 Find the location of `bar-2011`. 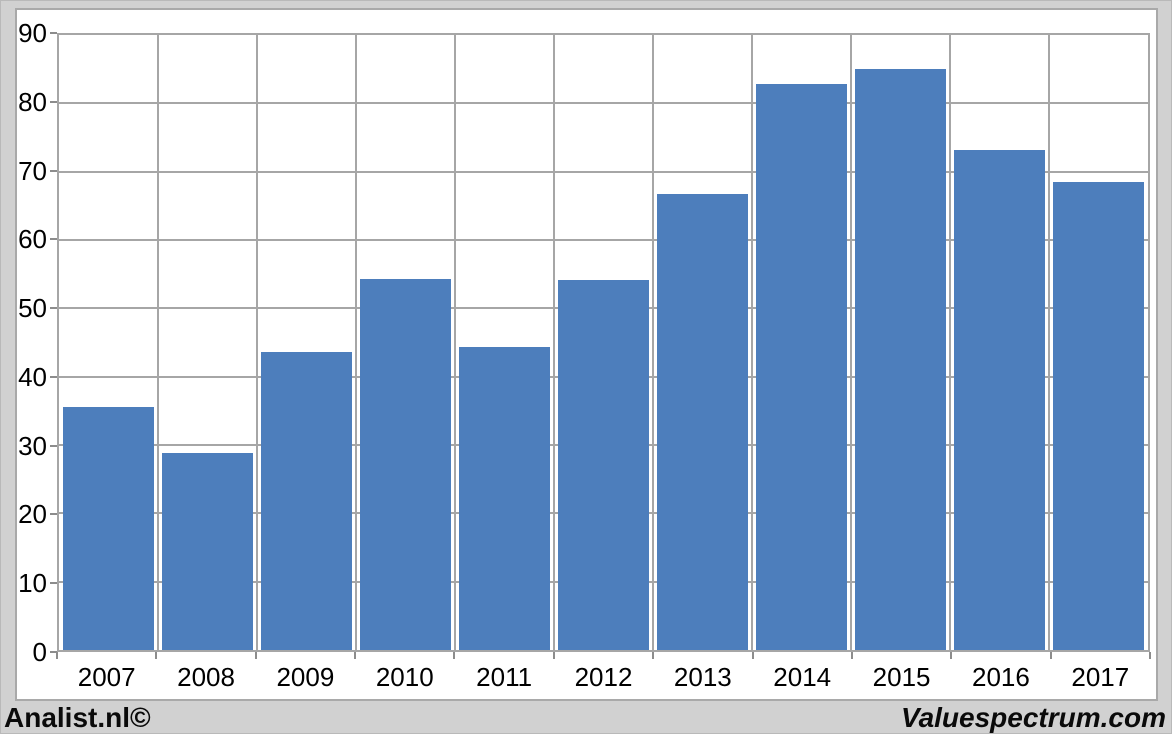

bar-2011 is located at coordinates (504, 498).